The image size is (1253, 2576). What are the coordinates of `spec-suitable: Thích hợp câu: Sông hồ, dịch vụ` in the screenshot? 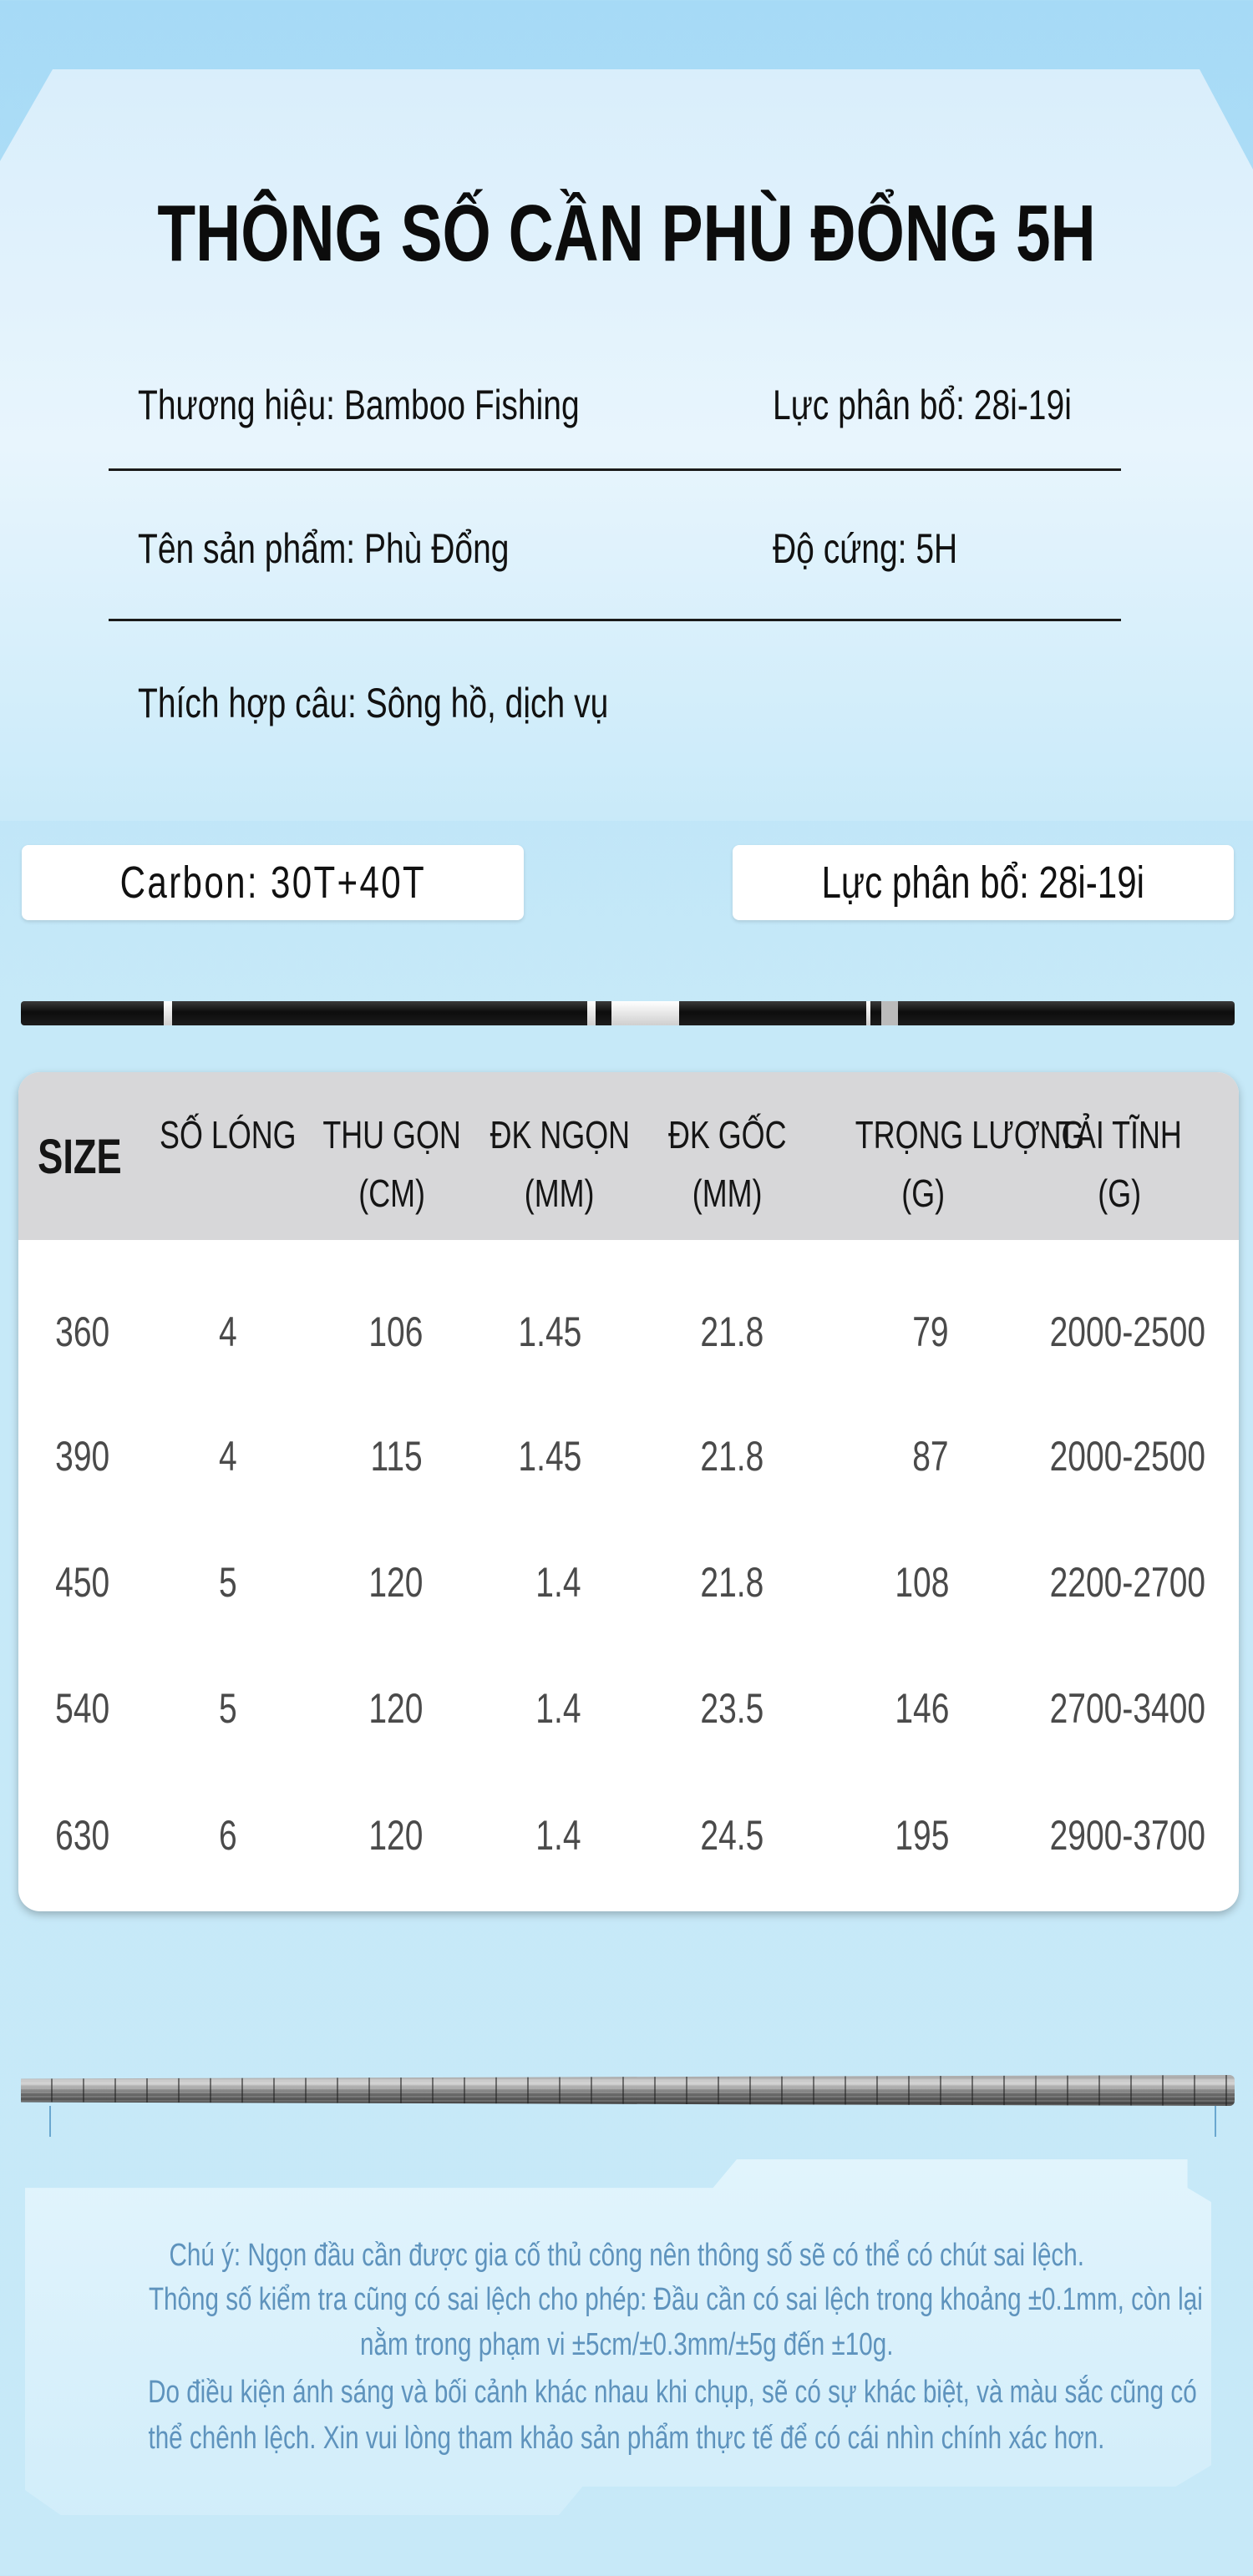 It's located at (440, 703).